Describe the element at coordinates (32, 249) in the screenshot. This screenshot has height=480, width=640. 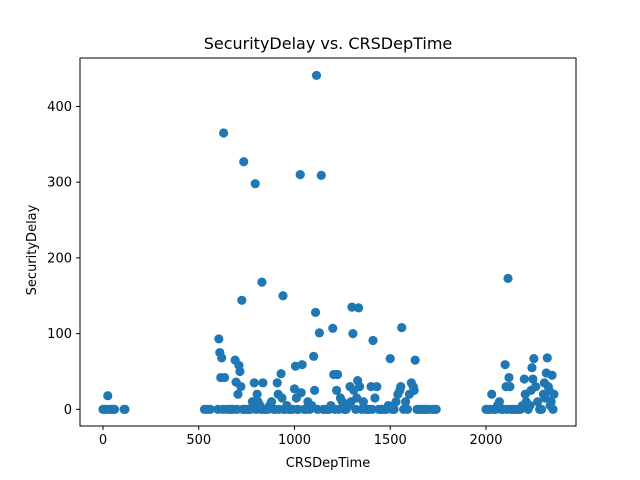
I see `y-axis-label: SecurityDelay` at that location.